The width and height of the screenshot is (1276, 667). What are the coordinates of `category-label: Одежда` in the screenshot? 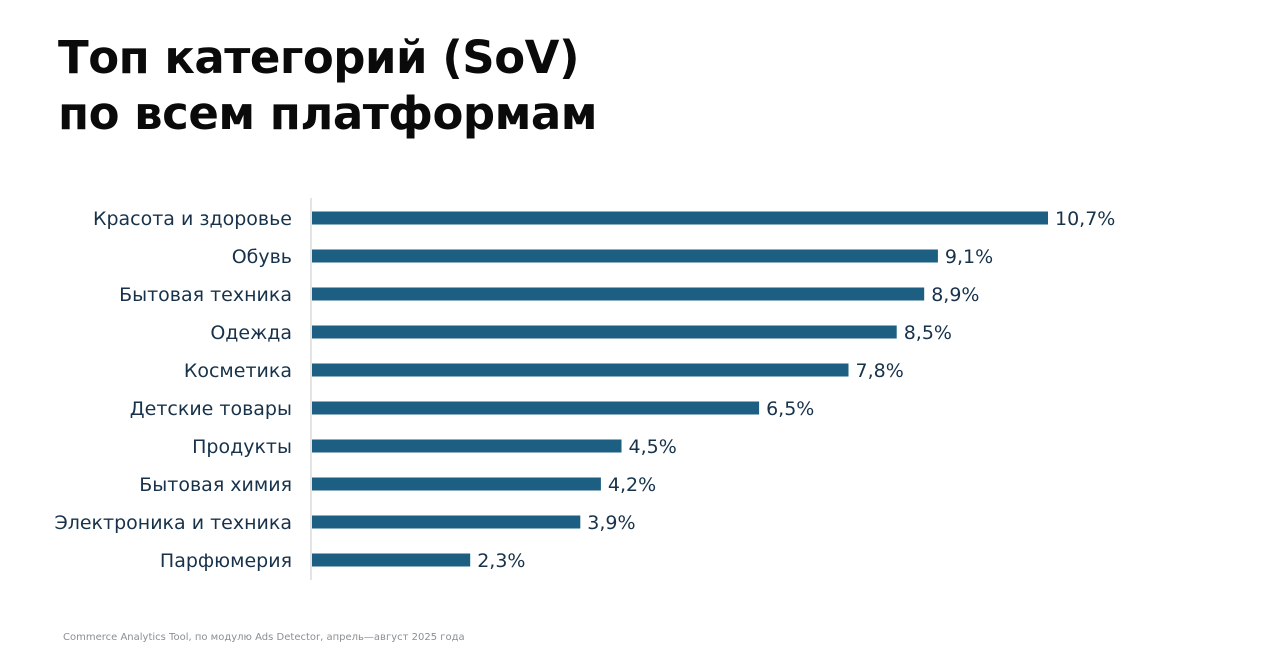 It's located at (251, 333).